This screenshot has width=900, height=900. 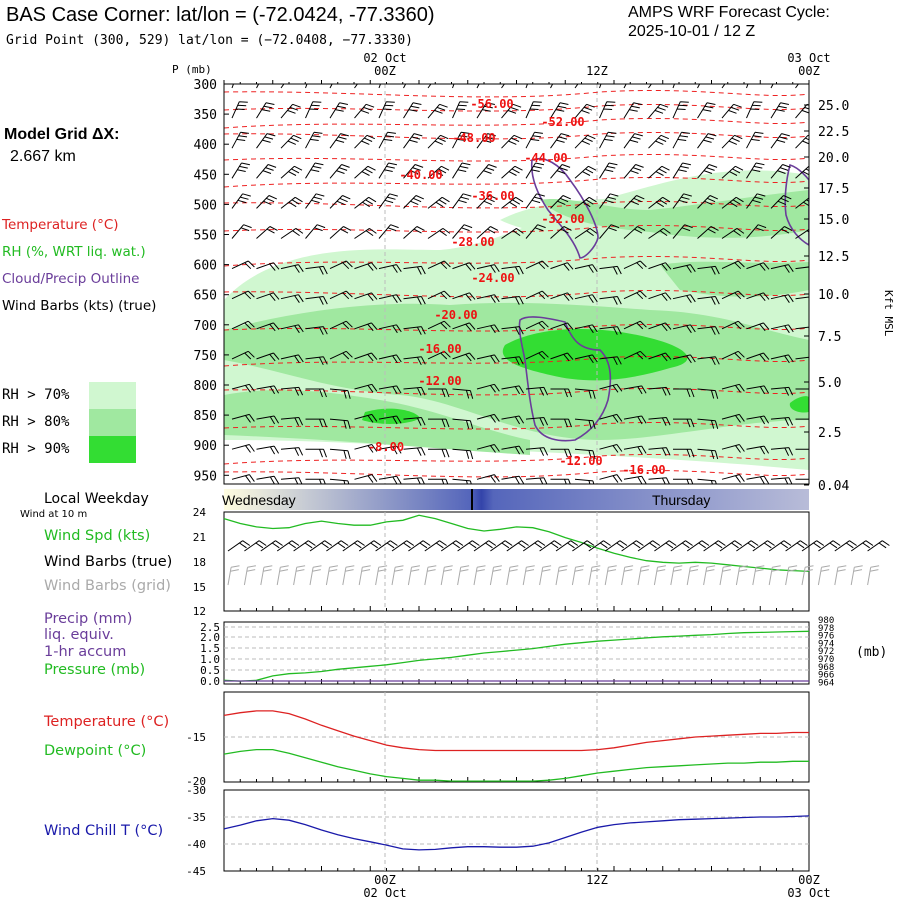 I want to click on height-tick-label: 20.0, so click(x=833, y=158).